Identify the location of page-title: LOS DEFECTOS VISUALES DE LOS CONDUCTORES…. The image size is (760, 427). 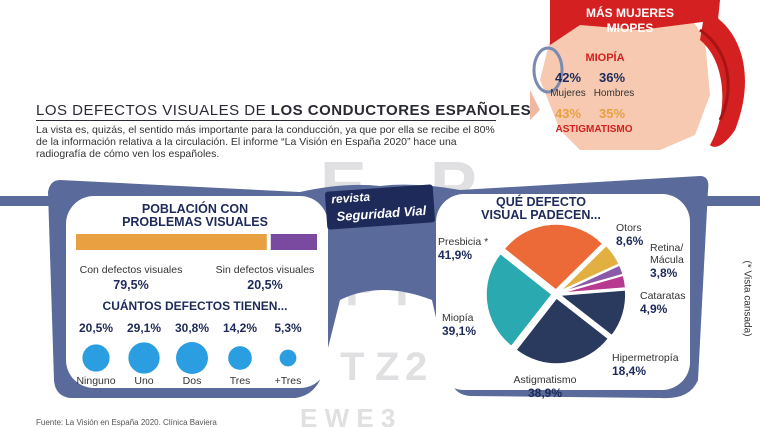
(283, 110).